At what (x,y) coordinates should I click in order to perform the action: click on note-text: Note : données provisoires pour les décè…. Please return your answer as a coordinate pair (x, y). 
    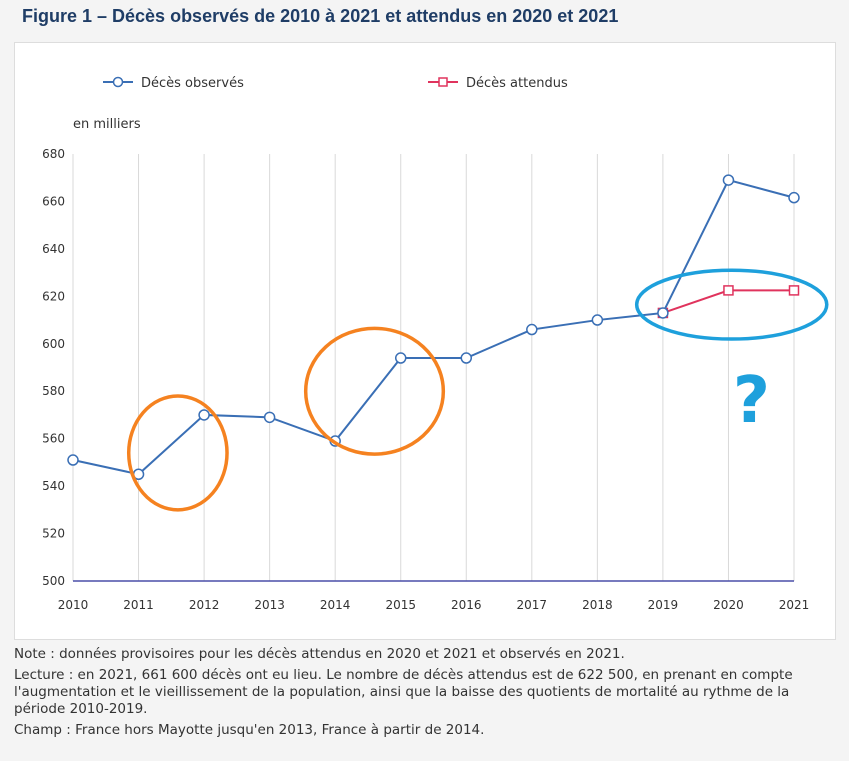
    Looking at the image, I should click on (319, 654).